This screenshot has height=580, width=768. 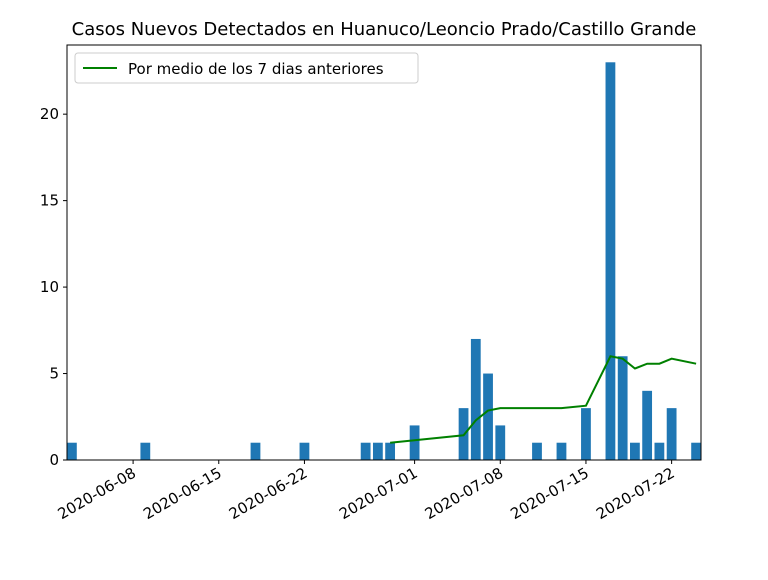 What do you see at coordinates (54, 460) in the screenshot?
I see `y-tick-label-0: 0` at bounding box center [54, 460].